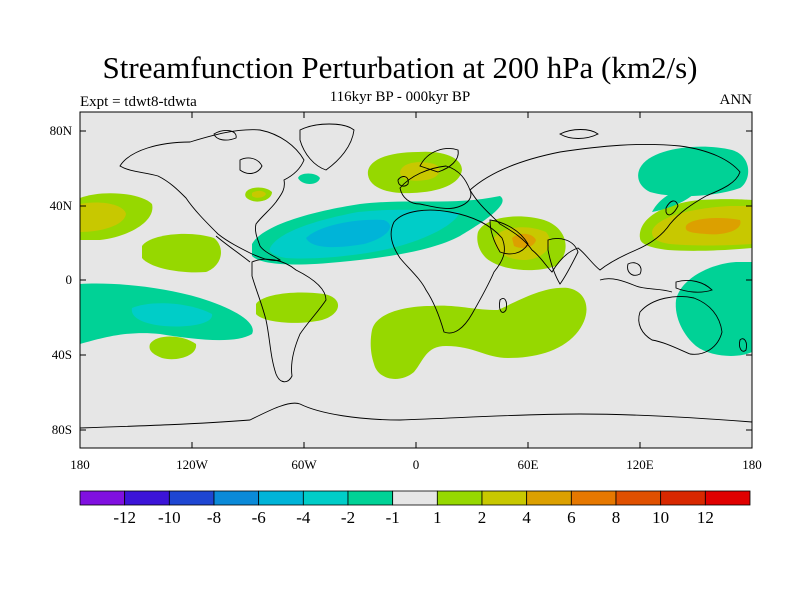 The width and height of the screenshot is (800, 600). I want to click on y-label-80s: 80S, so click(61, 429).